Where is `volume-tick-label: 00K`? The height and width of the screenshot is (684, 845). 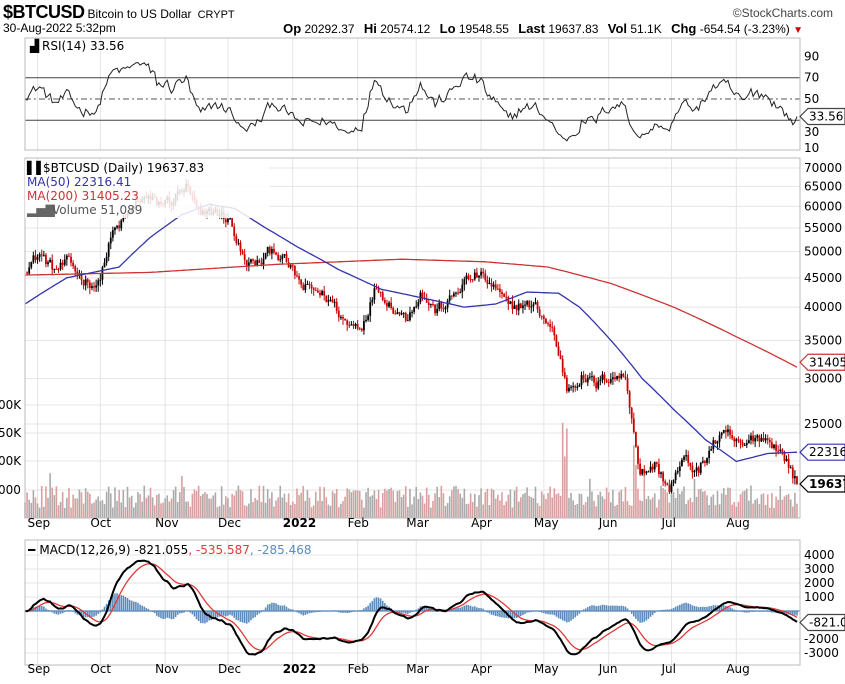 volume-tick-label: 00K is located at coordinates (11, 405).